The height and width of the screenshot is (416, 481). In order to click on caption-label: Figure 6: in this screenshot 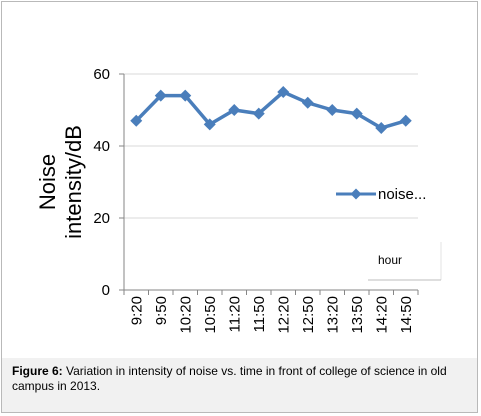, I will do `click(37, 371)`.